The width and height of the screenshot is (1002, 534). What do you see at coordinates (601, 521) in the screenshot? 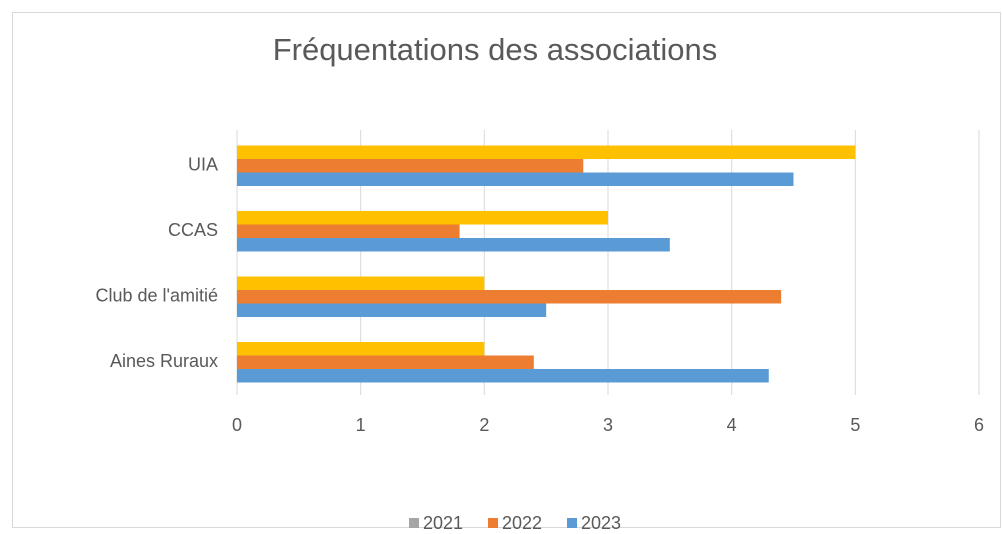
I see `legend-label: 2023` at bounding box center [601, 521].